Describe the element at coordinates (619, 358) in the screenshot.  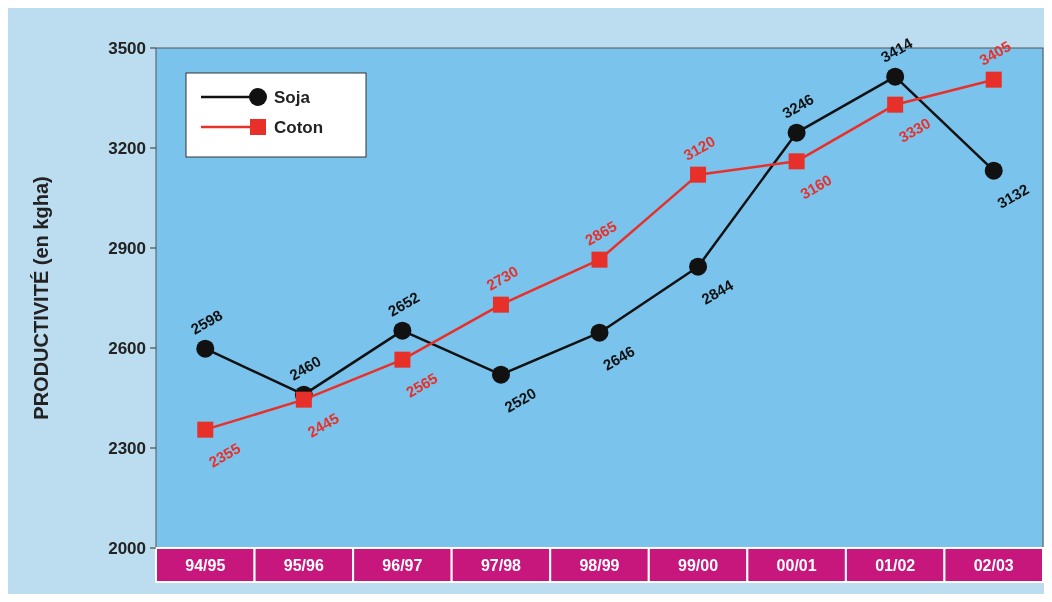
I see `data-label: 2646` at that location.